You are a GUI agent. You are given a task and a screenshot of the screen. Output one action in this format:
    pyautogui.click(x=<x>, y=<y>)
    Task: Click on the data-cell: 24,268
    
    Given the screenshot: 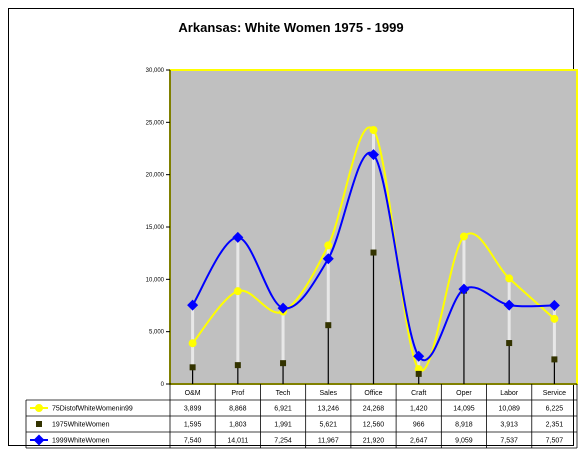 What is the action you would take?
    pyautogui.click(x=374, y=409)
    